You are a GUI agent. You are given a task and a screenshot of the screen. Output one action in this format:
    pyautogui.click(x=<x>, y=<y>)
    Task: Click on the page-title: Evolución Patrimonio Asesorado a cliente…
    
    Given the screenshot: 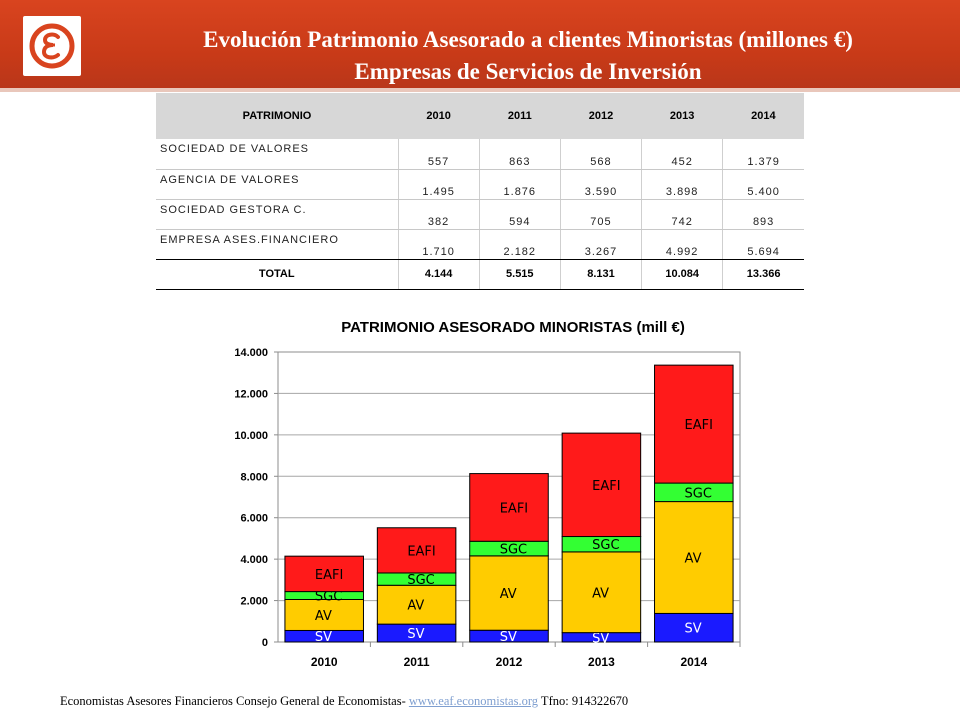 What is the action you would take?
    pyautogui.click(x=528, y=56)
    